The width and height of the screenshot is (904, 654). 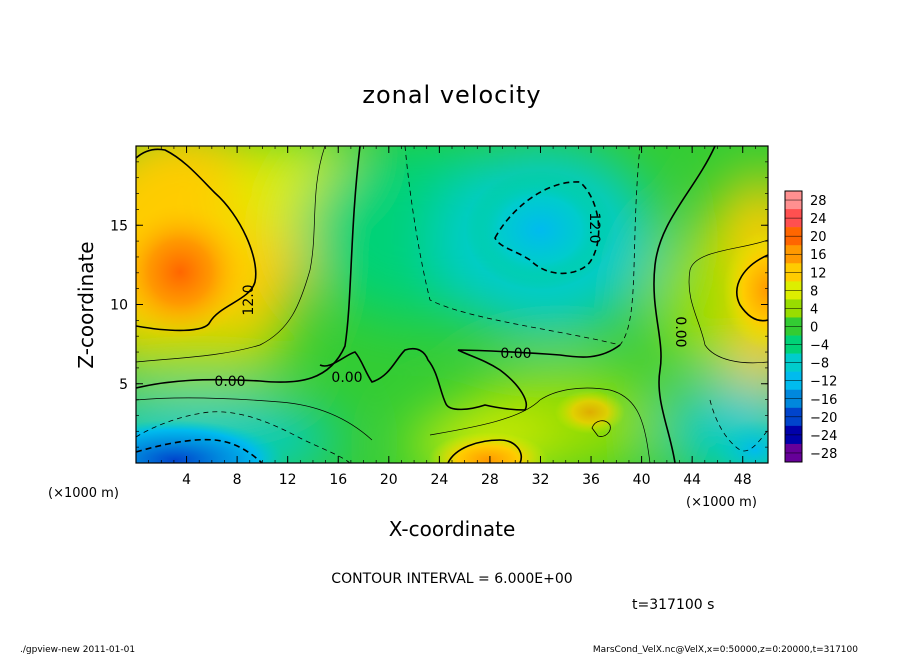 I want to click on contour-line-6-bottom, so click(x=540, y=425).